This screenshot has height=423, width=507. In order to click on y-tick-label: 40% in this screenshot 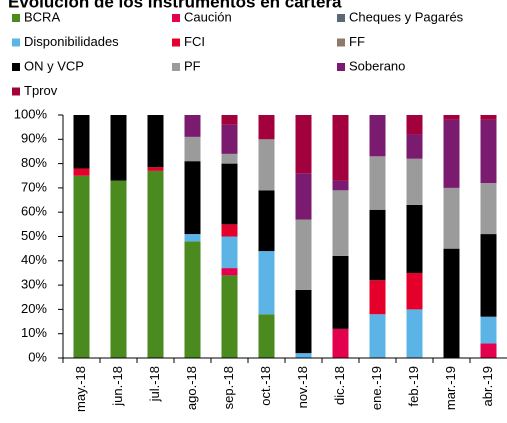, I will do `click(34, 259)`.